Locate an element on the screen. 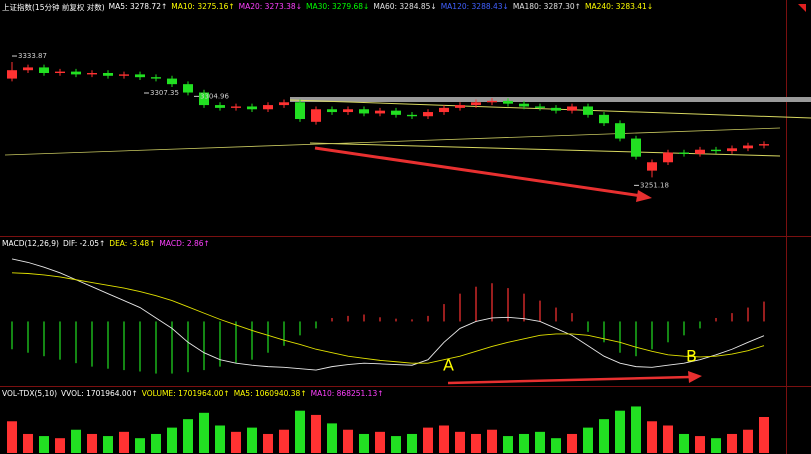 The image size is (811, 454). price-annotation: 3304.96 is located at coordinates (214, 96).